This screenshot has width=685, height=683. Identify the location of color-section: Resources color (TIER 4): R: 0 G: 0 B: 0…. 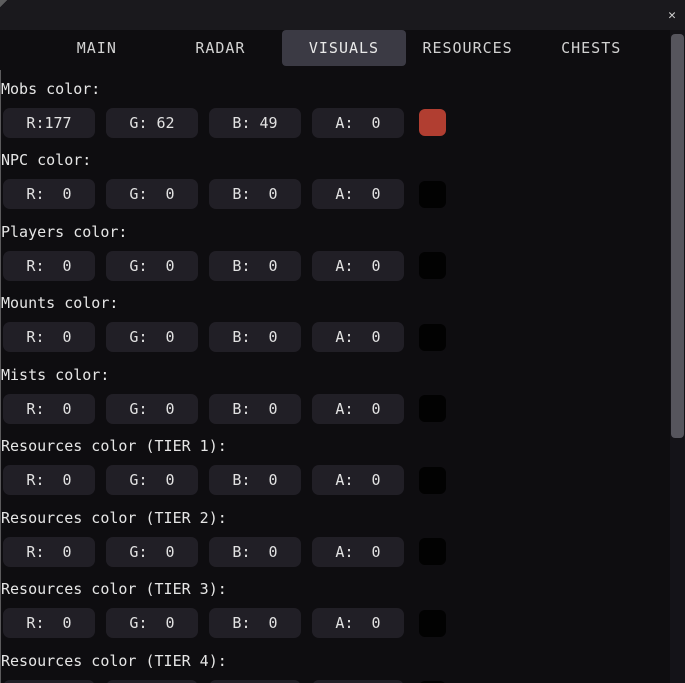
(335, 660).